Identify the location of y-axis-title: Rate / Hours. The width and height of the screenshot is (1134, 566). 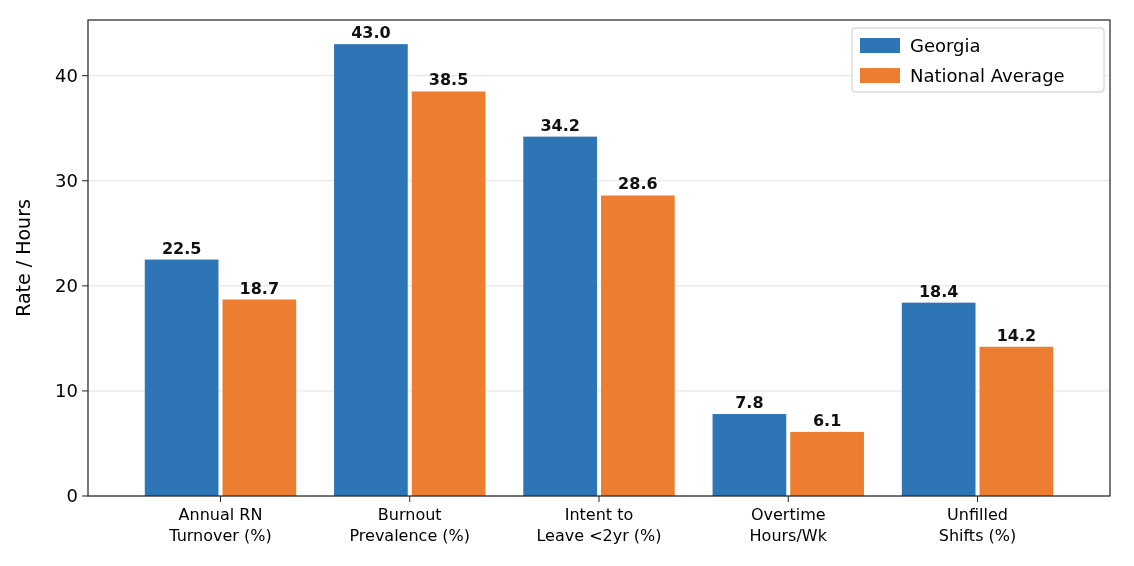
(23, 258).